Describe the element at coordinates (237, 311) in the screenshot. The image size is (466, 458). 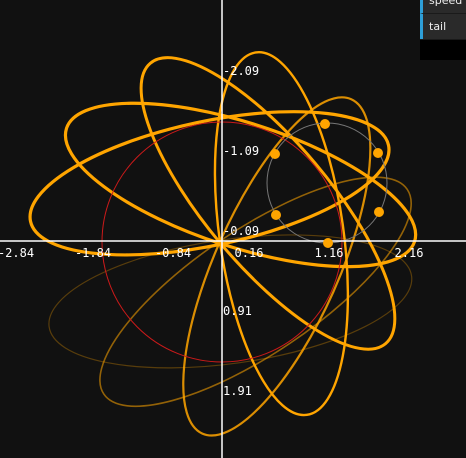
I see `y-tick-label: 0.91` at that location.